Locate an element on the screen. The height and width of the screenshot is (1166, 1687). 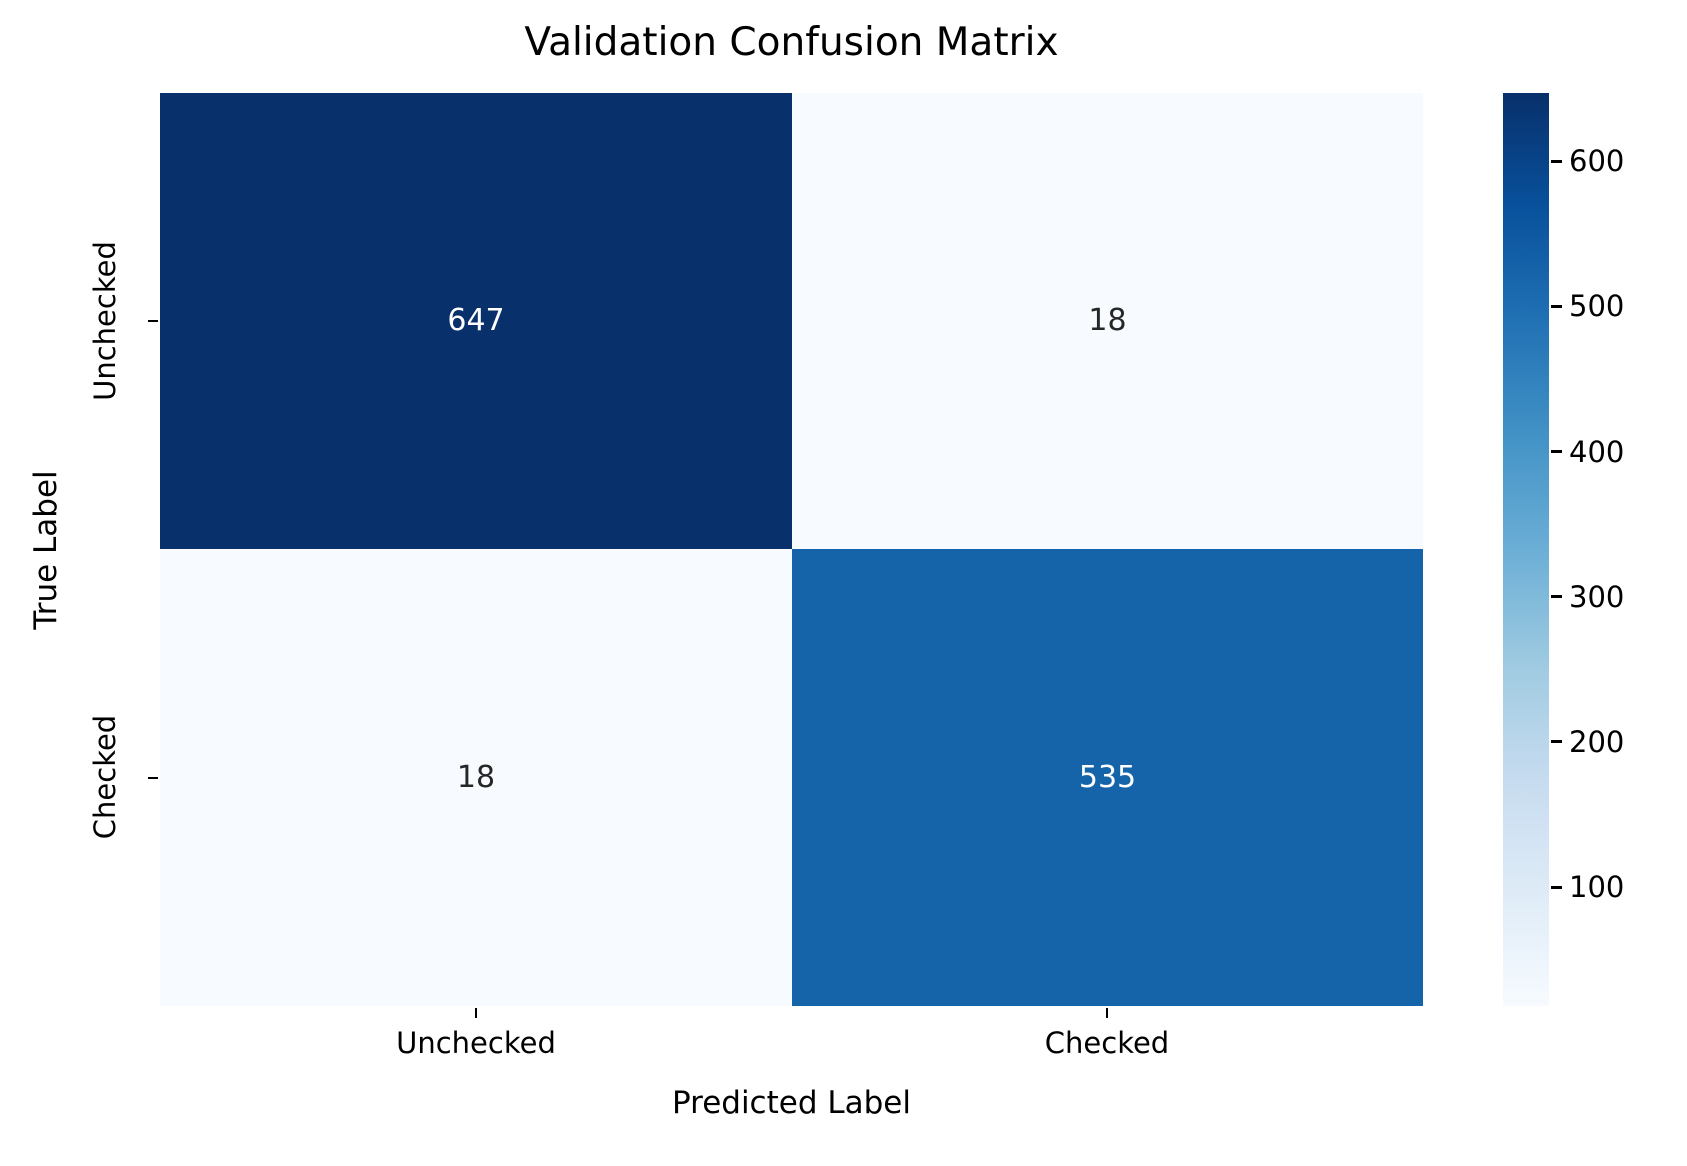
x-tick-label-unchecked: Unchecked is located at coordinates (476, 1043).